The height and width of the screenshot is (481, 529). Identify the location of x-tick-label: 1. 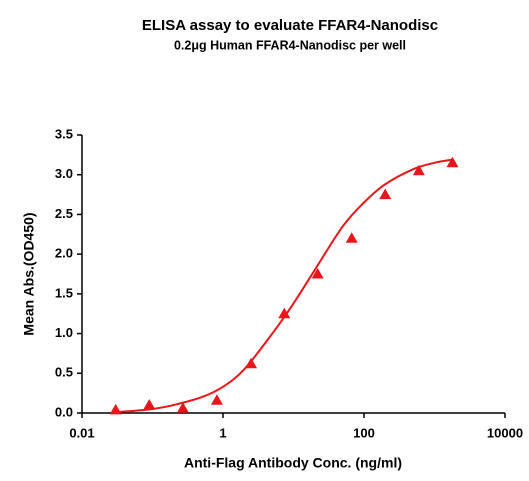
(222, 432).